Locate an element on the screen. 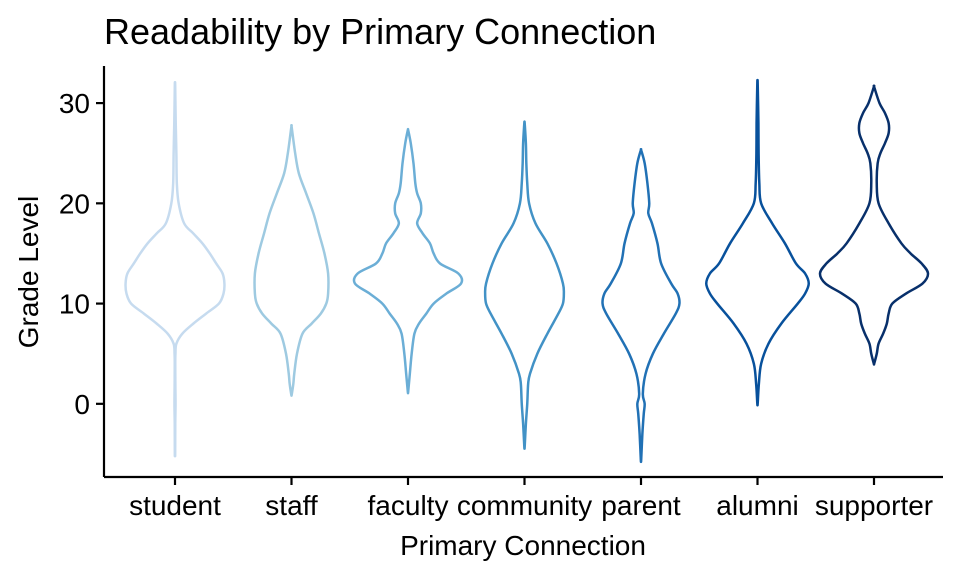 The width and height of the screenshot is (960, 576). y-tick-label: 30 is located at coordinates (74, 103).